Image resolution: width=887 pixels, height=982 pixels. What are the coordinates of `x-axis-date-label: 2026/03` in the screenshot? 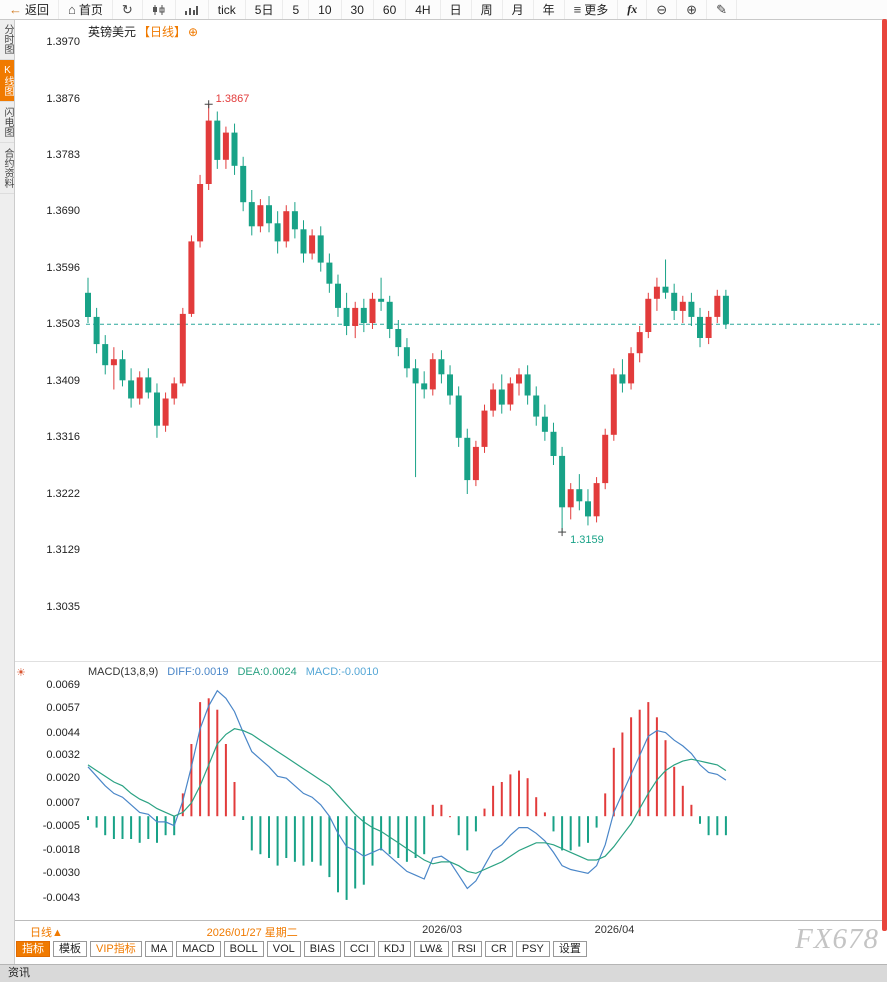 It's located at (442, 930).